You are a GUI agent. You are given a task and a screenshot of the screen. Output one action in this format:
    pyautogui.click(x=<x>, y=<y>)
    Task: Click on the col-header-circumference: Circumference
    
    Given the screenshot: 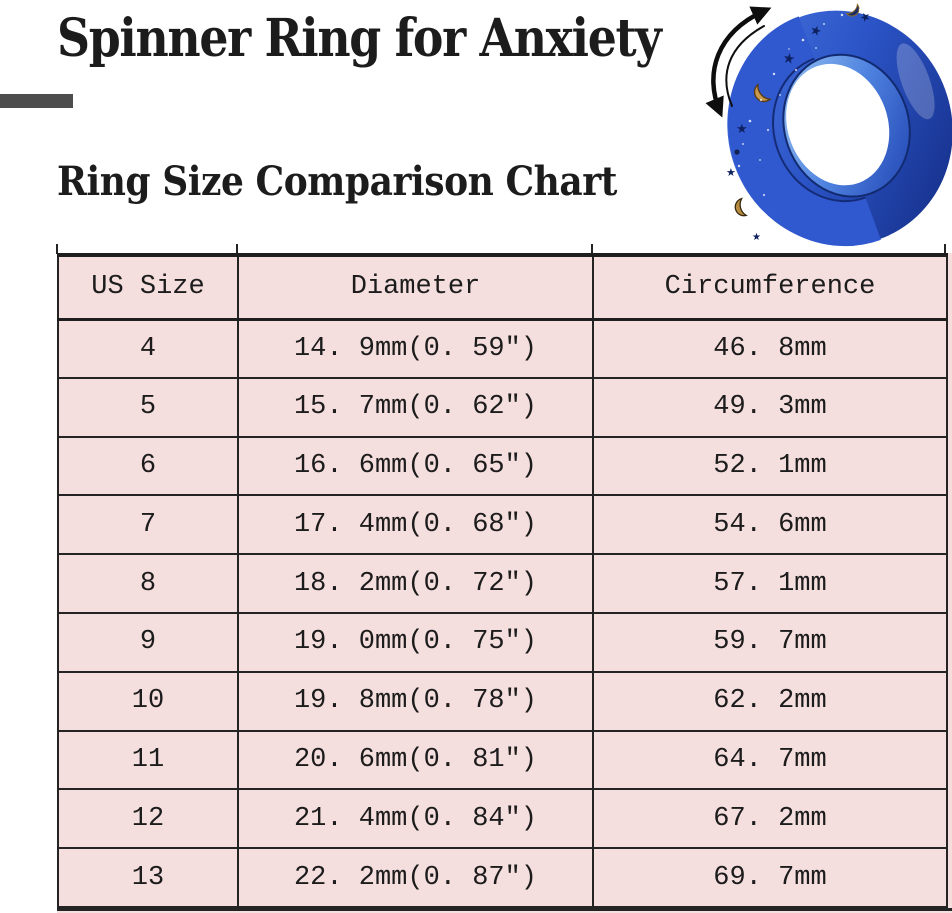 What is the action you would take?
    pyautogui.click(x=770, y=287)
    